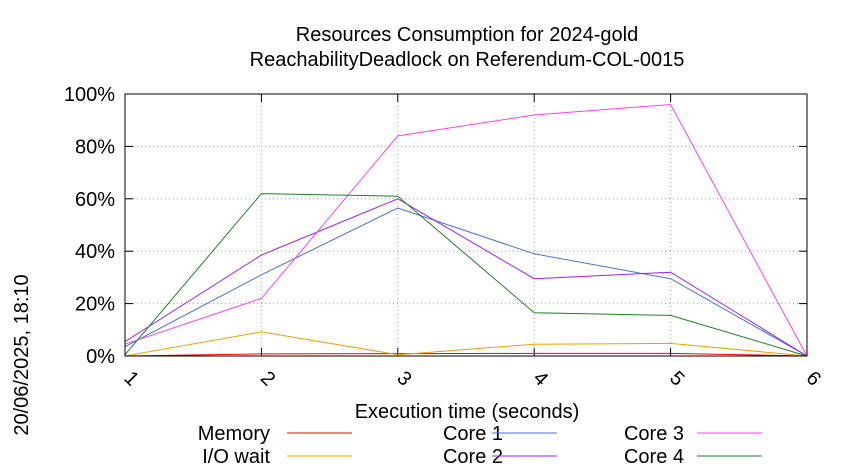  I want to click on timestamp-label: 20/06/2025, 18:10, so click(22, 354).